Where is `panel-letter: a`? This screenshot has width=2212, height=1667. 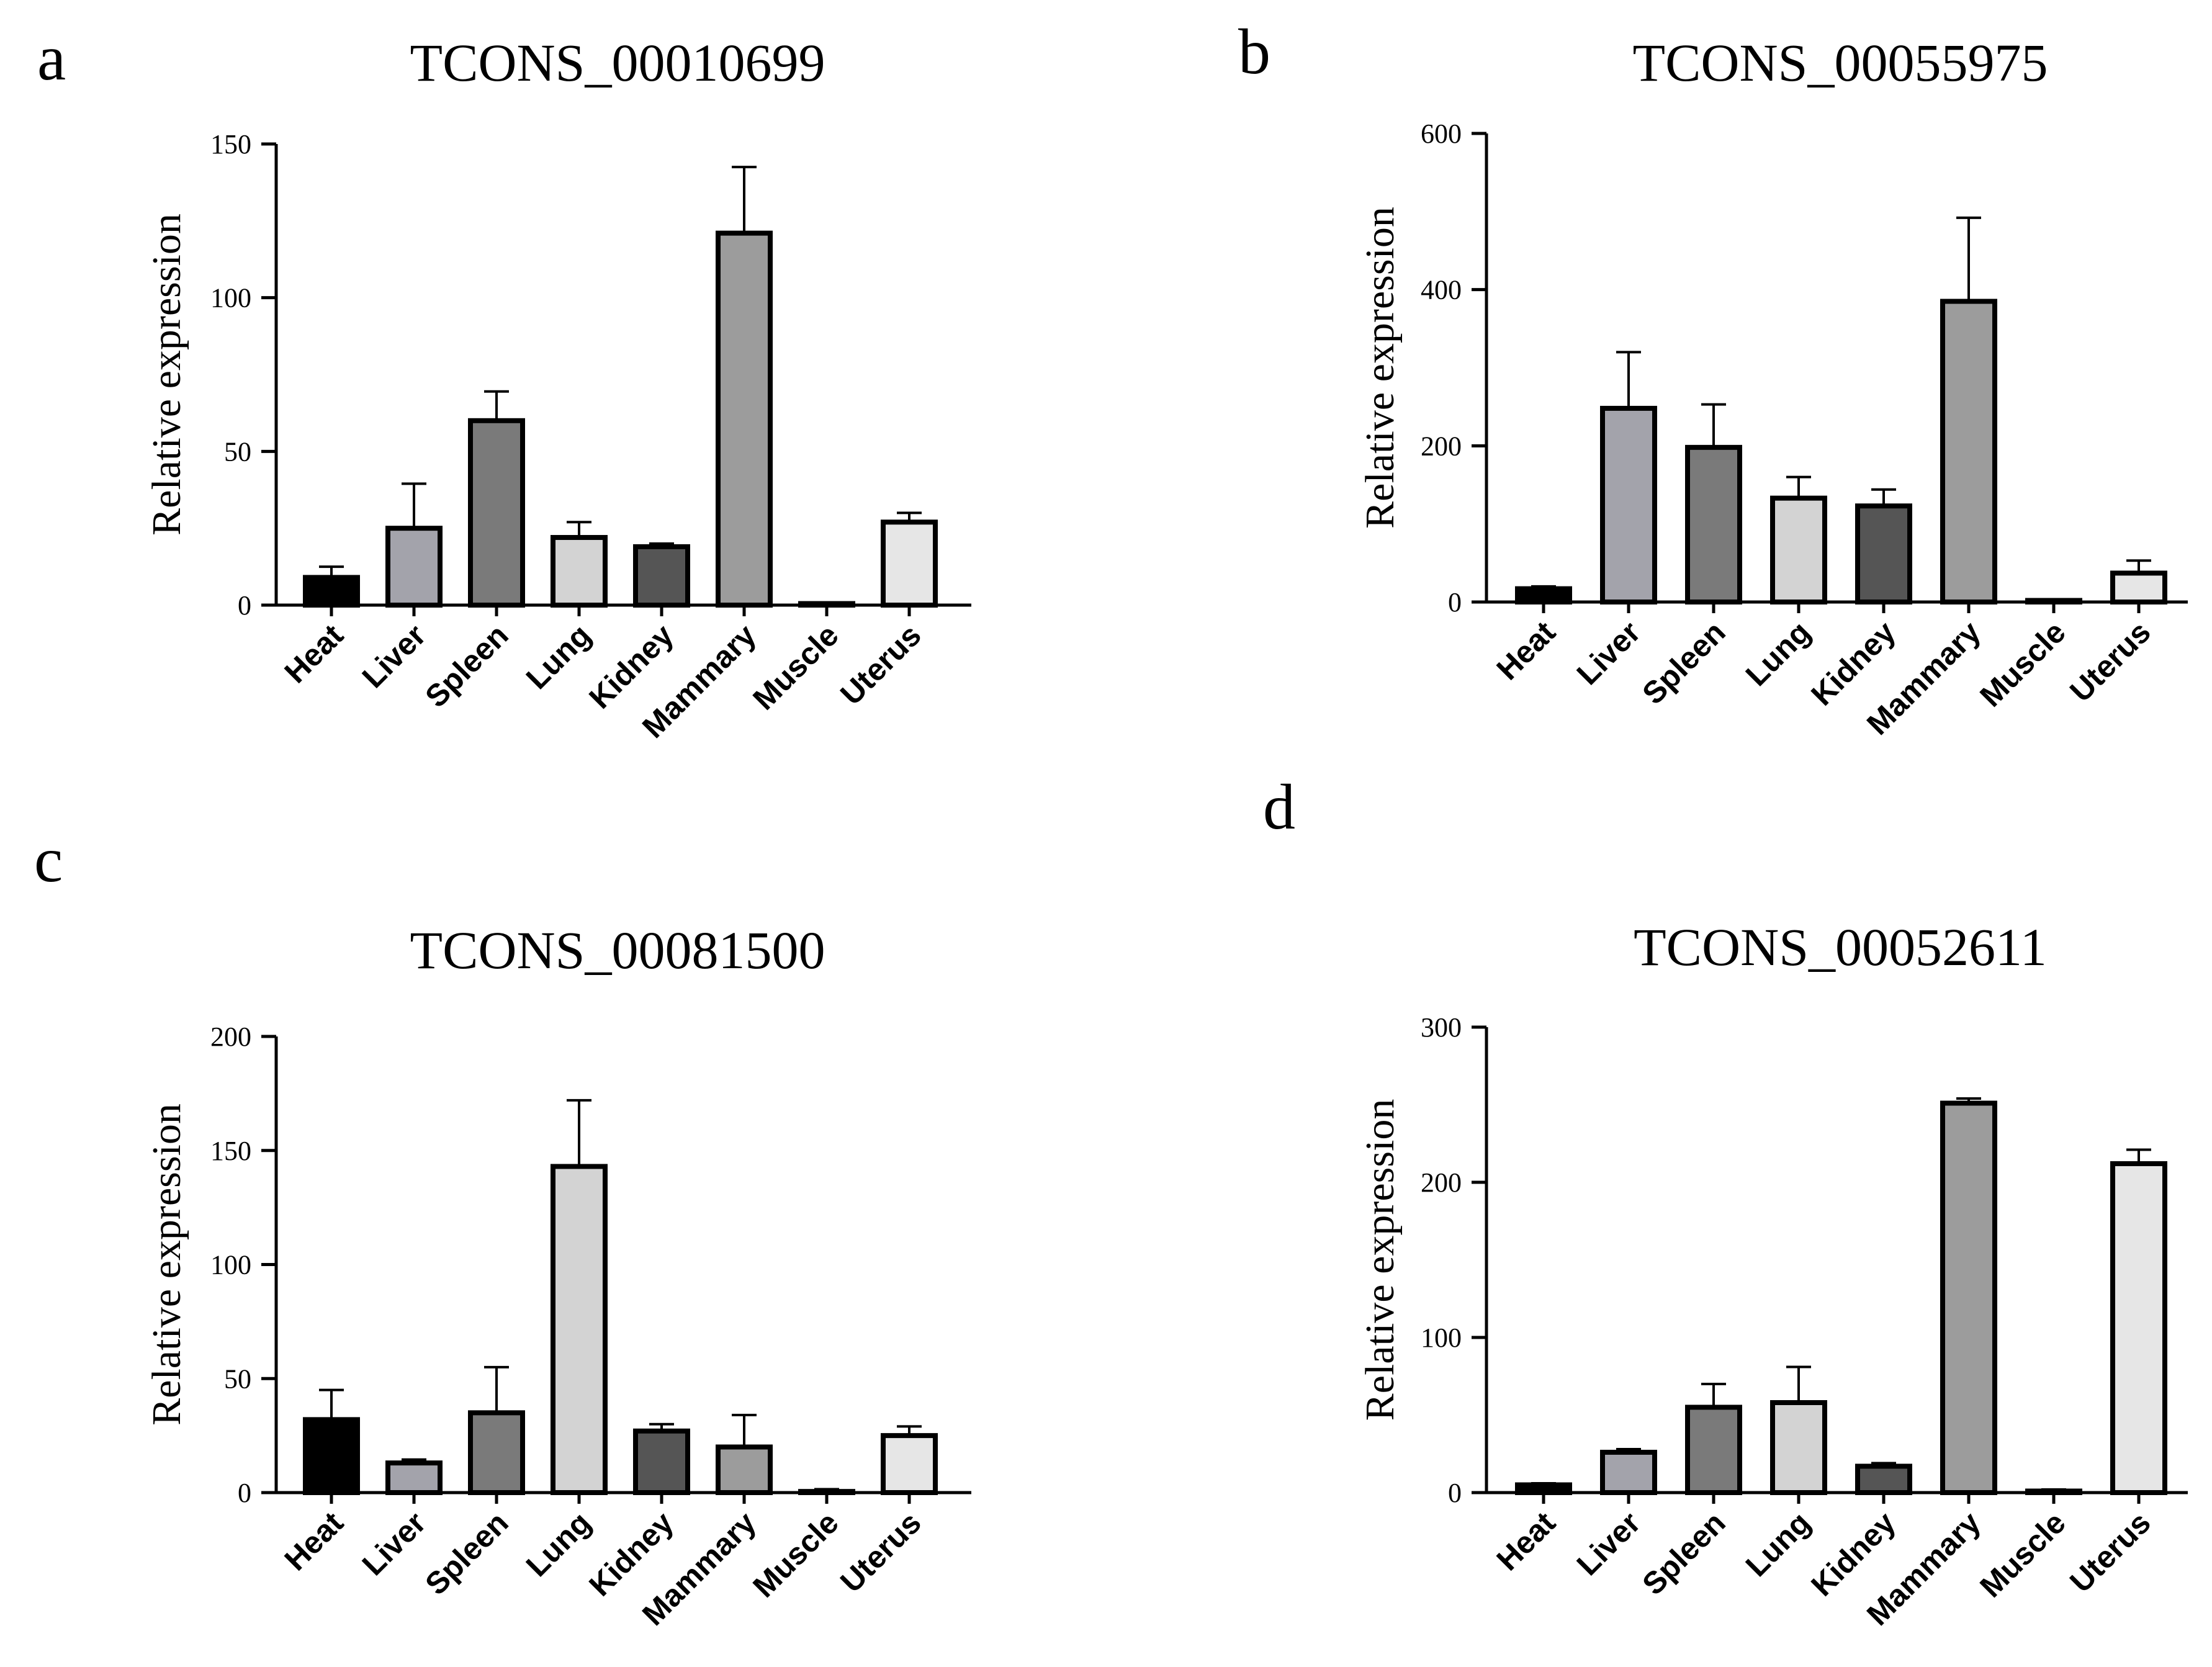 panel-letter: a is located at coordinates (51, 58).